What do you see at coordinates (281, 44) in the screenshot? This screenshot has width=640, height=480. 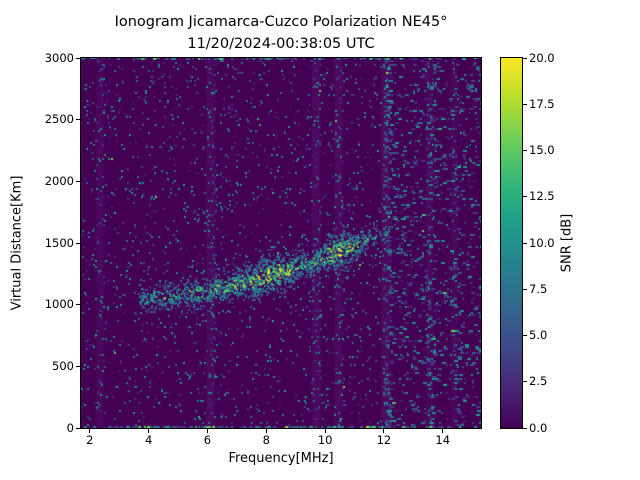 I see `chart-subtitle: 11/20/2024-00:38:05 UTC` at bounding box center [281, 44].